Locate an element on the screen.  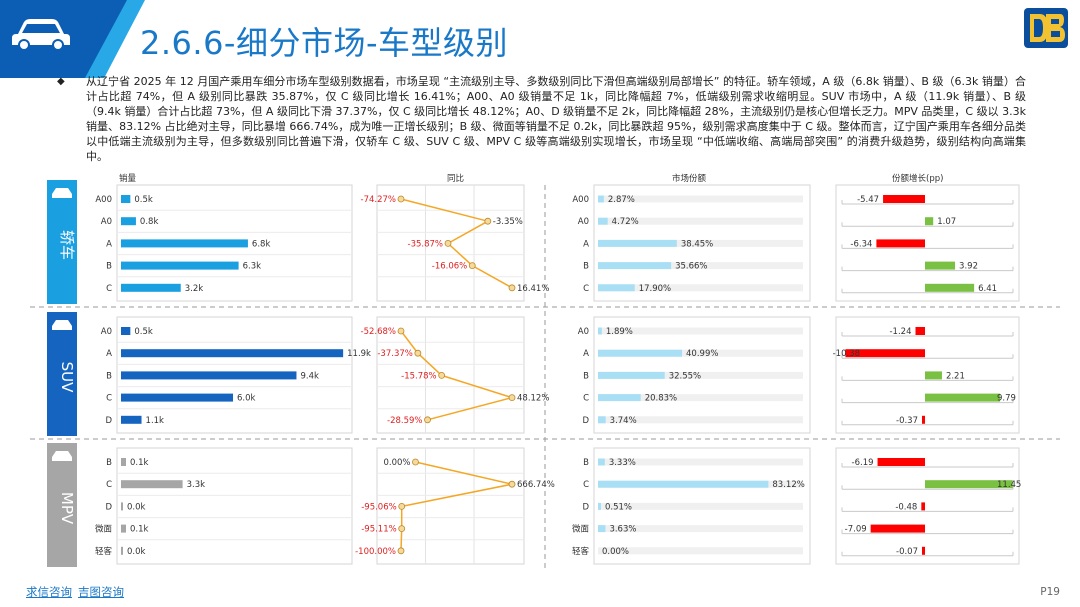
footer-link-2: 吉图咨询 is located at coordinates (101, 592).